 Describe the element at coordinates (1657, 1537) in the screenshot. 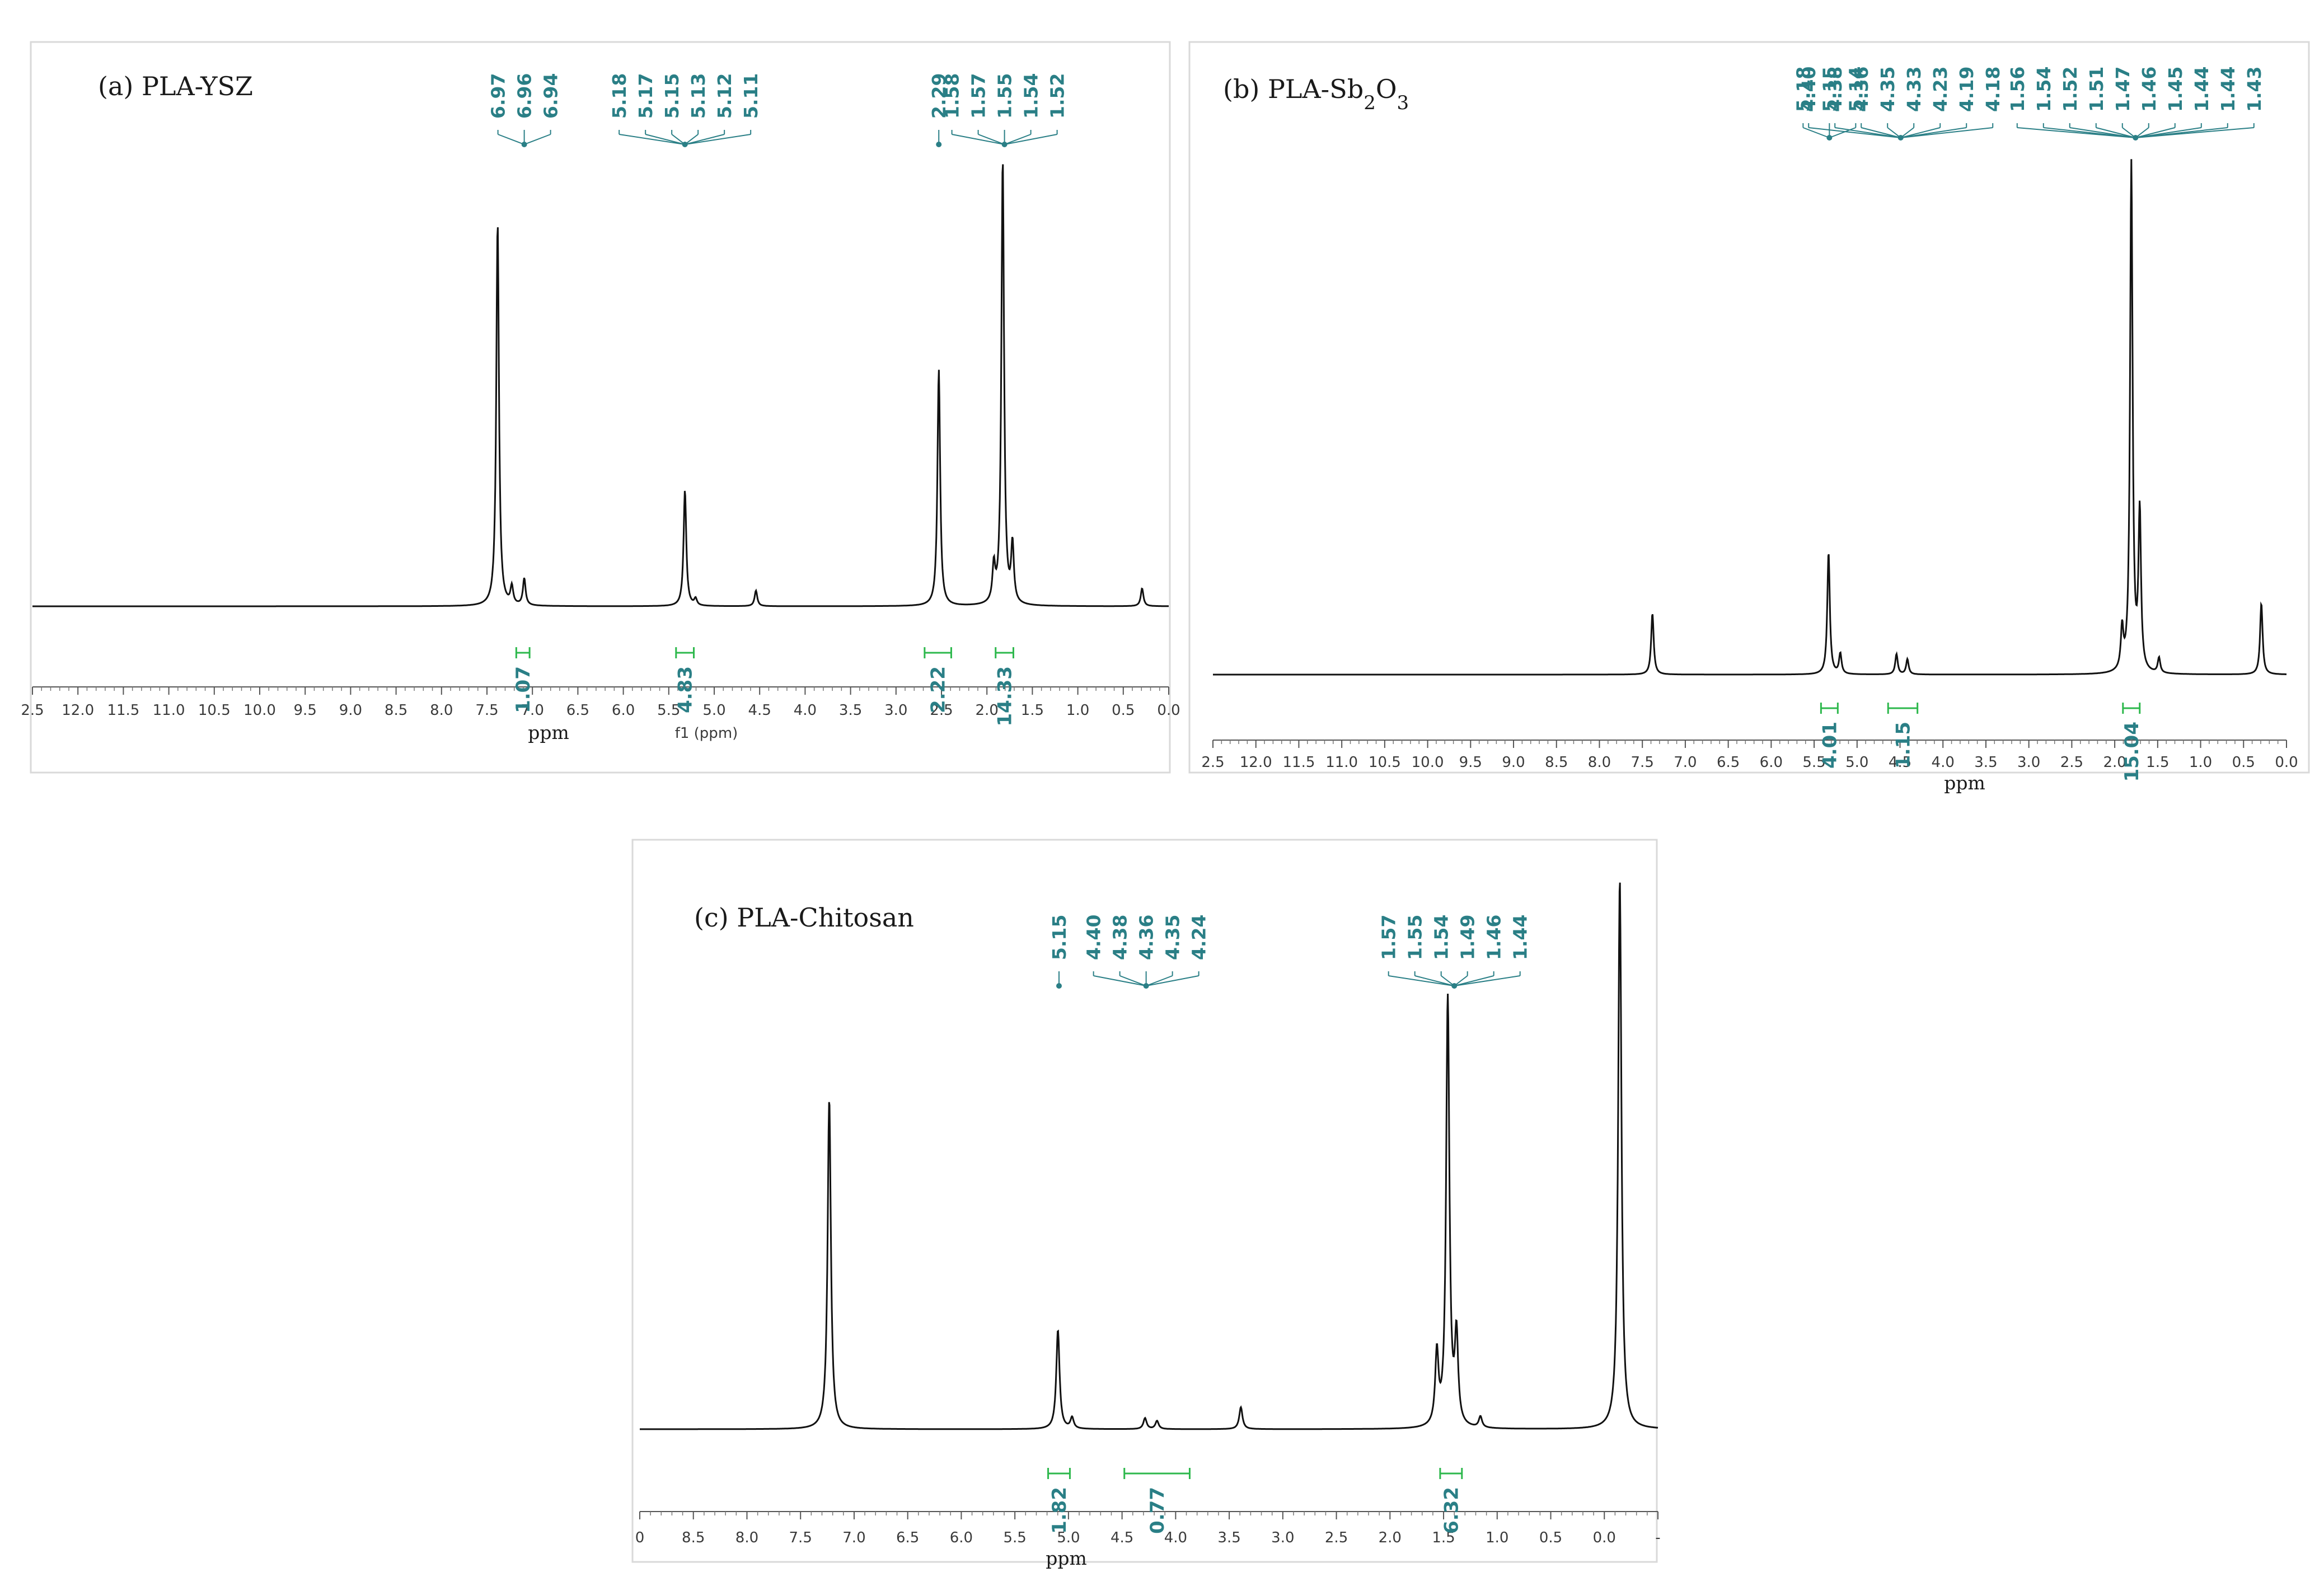

I see `x-tick-label: -` at that location.